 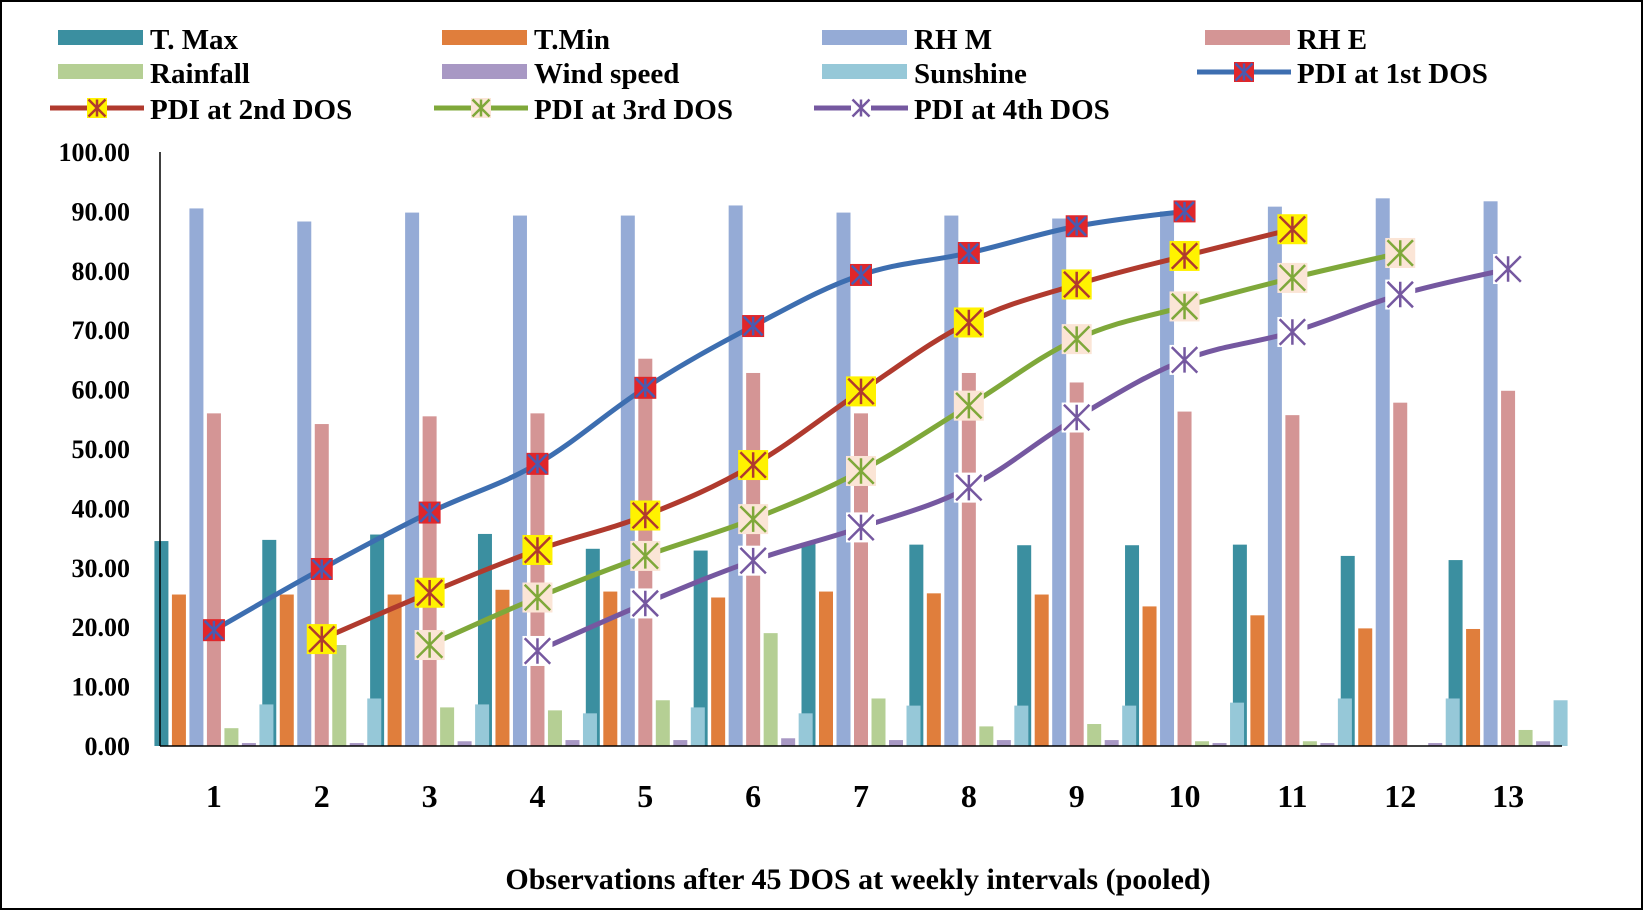 What do you see at coordinates (861, 796) in the screenshot?
I see `x-tick-label: 7` at bounding box center [861, 796].